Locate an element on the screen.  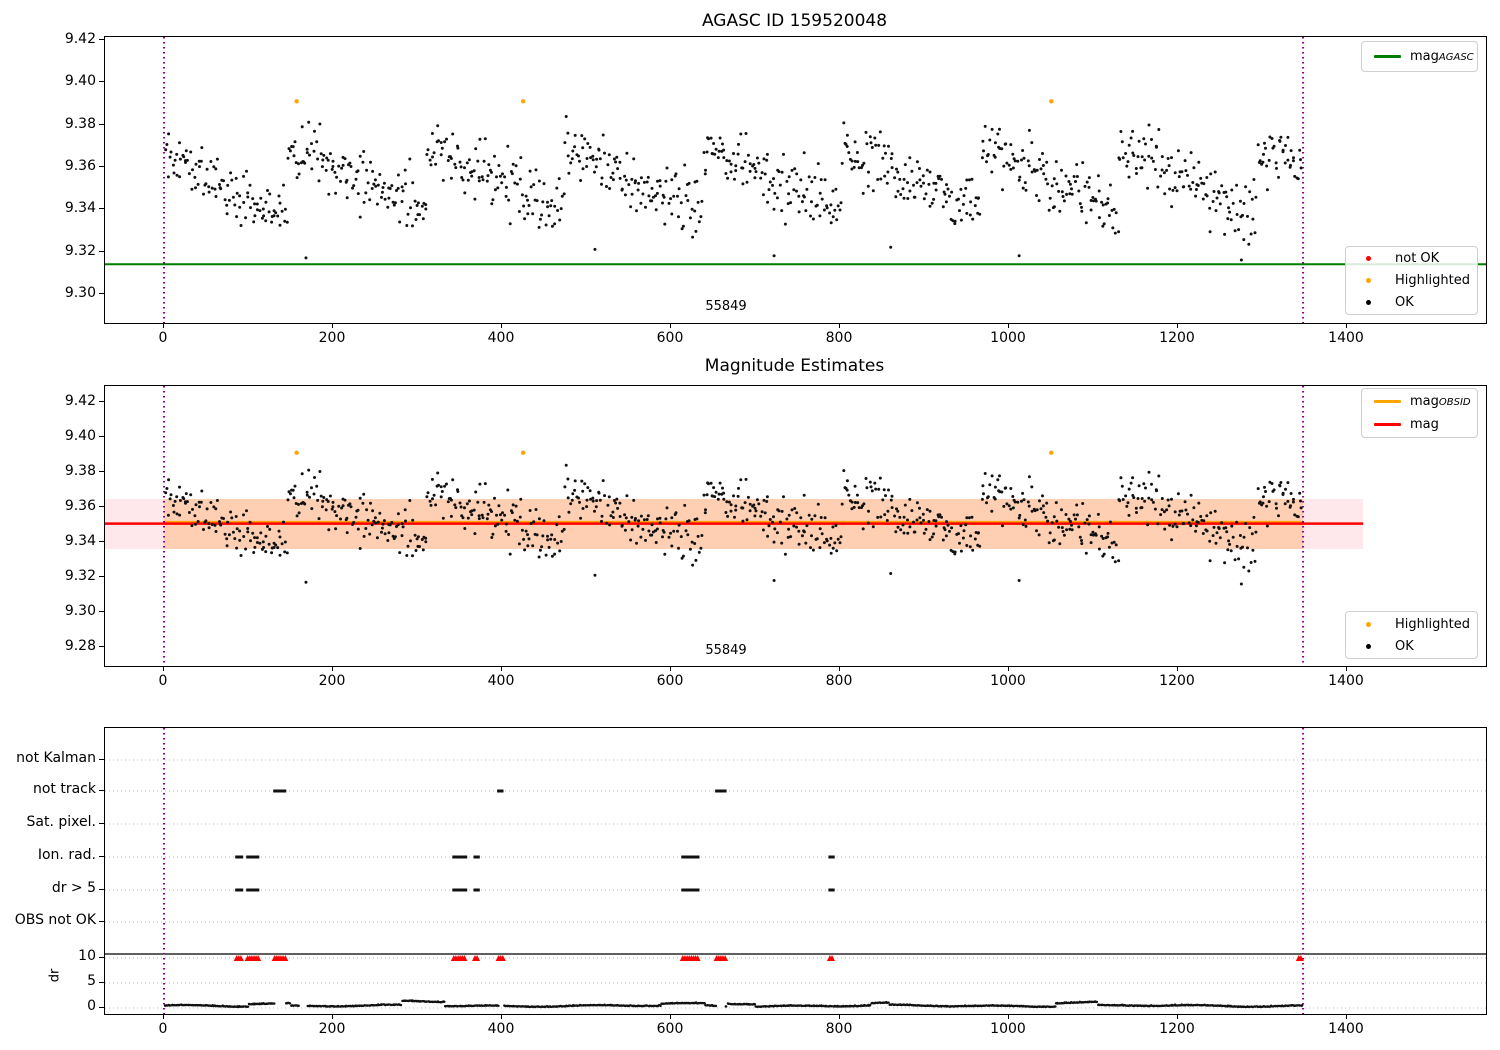
highlighted-marker-swatch is located at coordinates (1368, 280).